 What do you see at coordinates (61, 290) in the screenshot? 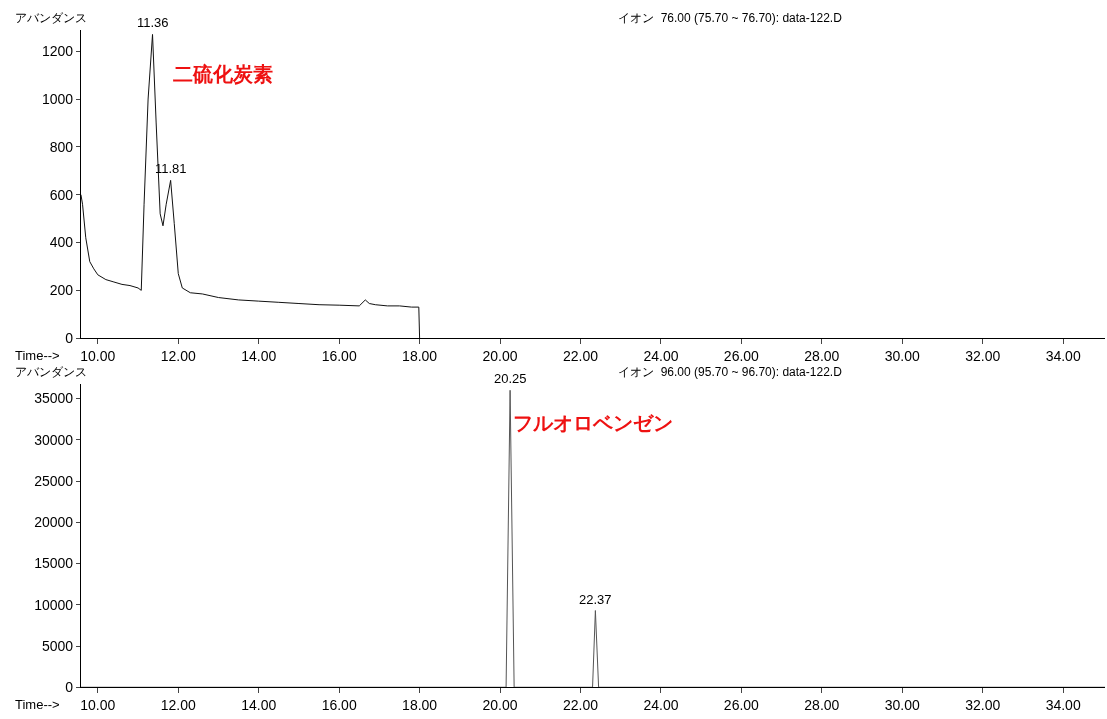
I see `y-tick-label: 200` at bounding box center [61, 290].